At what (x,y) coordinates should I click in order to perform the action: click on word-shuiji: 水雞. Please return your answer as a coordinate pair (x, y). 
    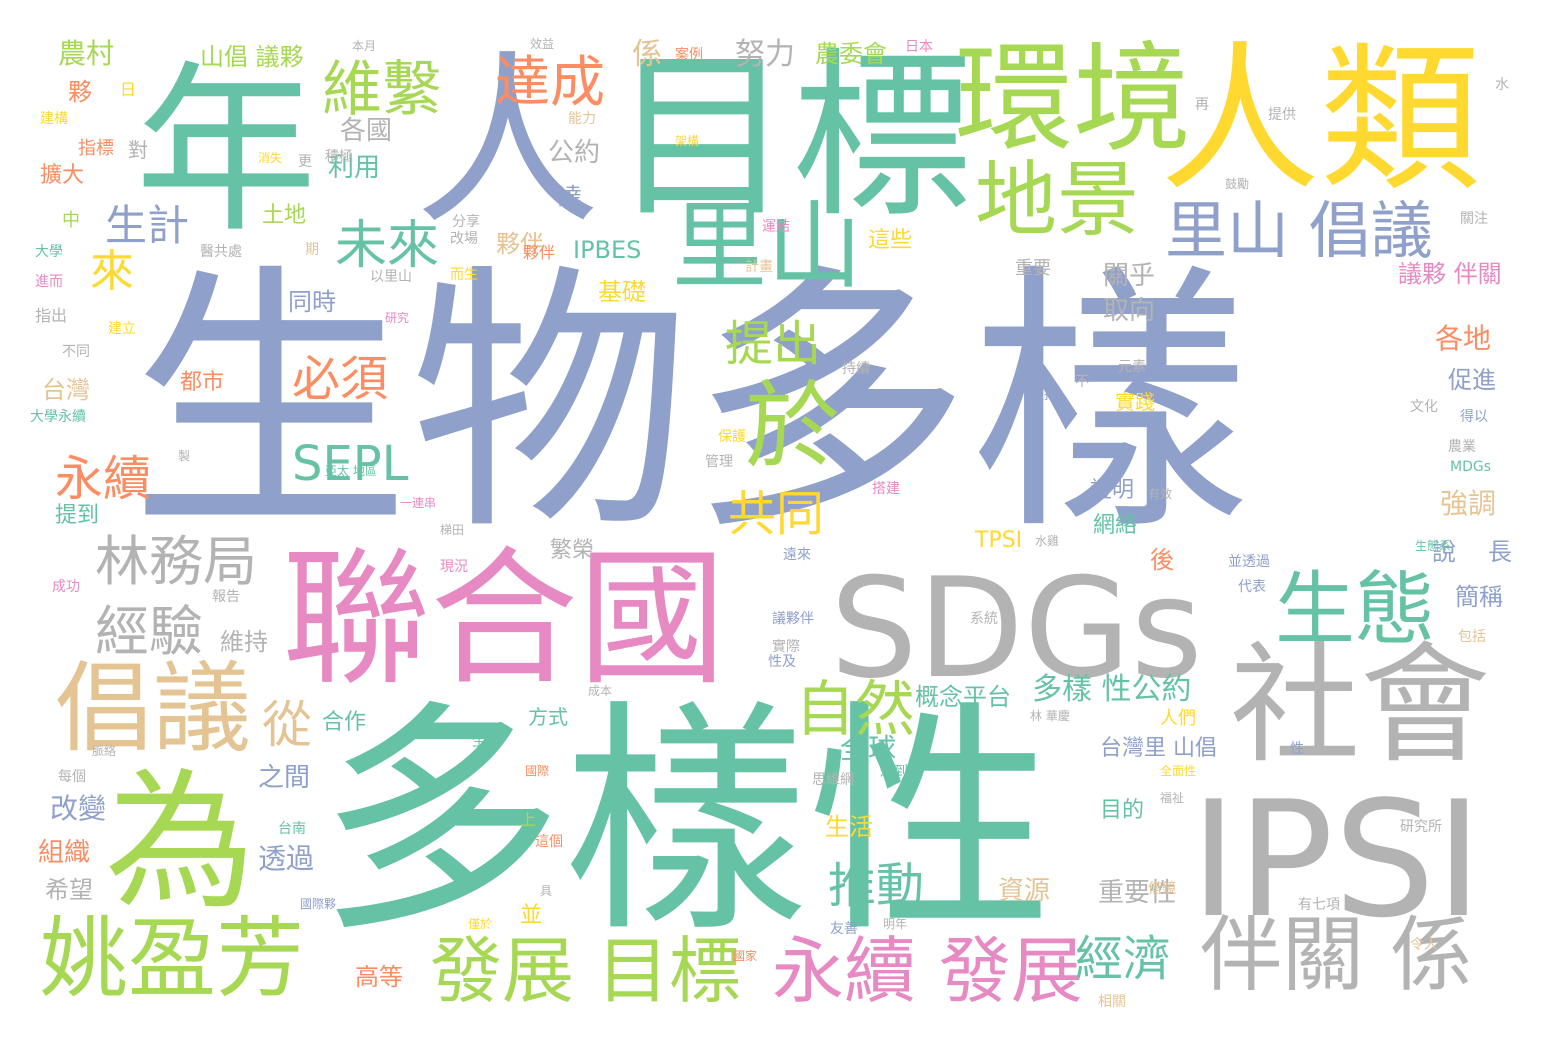
    Looking at the image, I should click on (1047, 541).